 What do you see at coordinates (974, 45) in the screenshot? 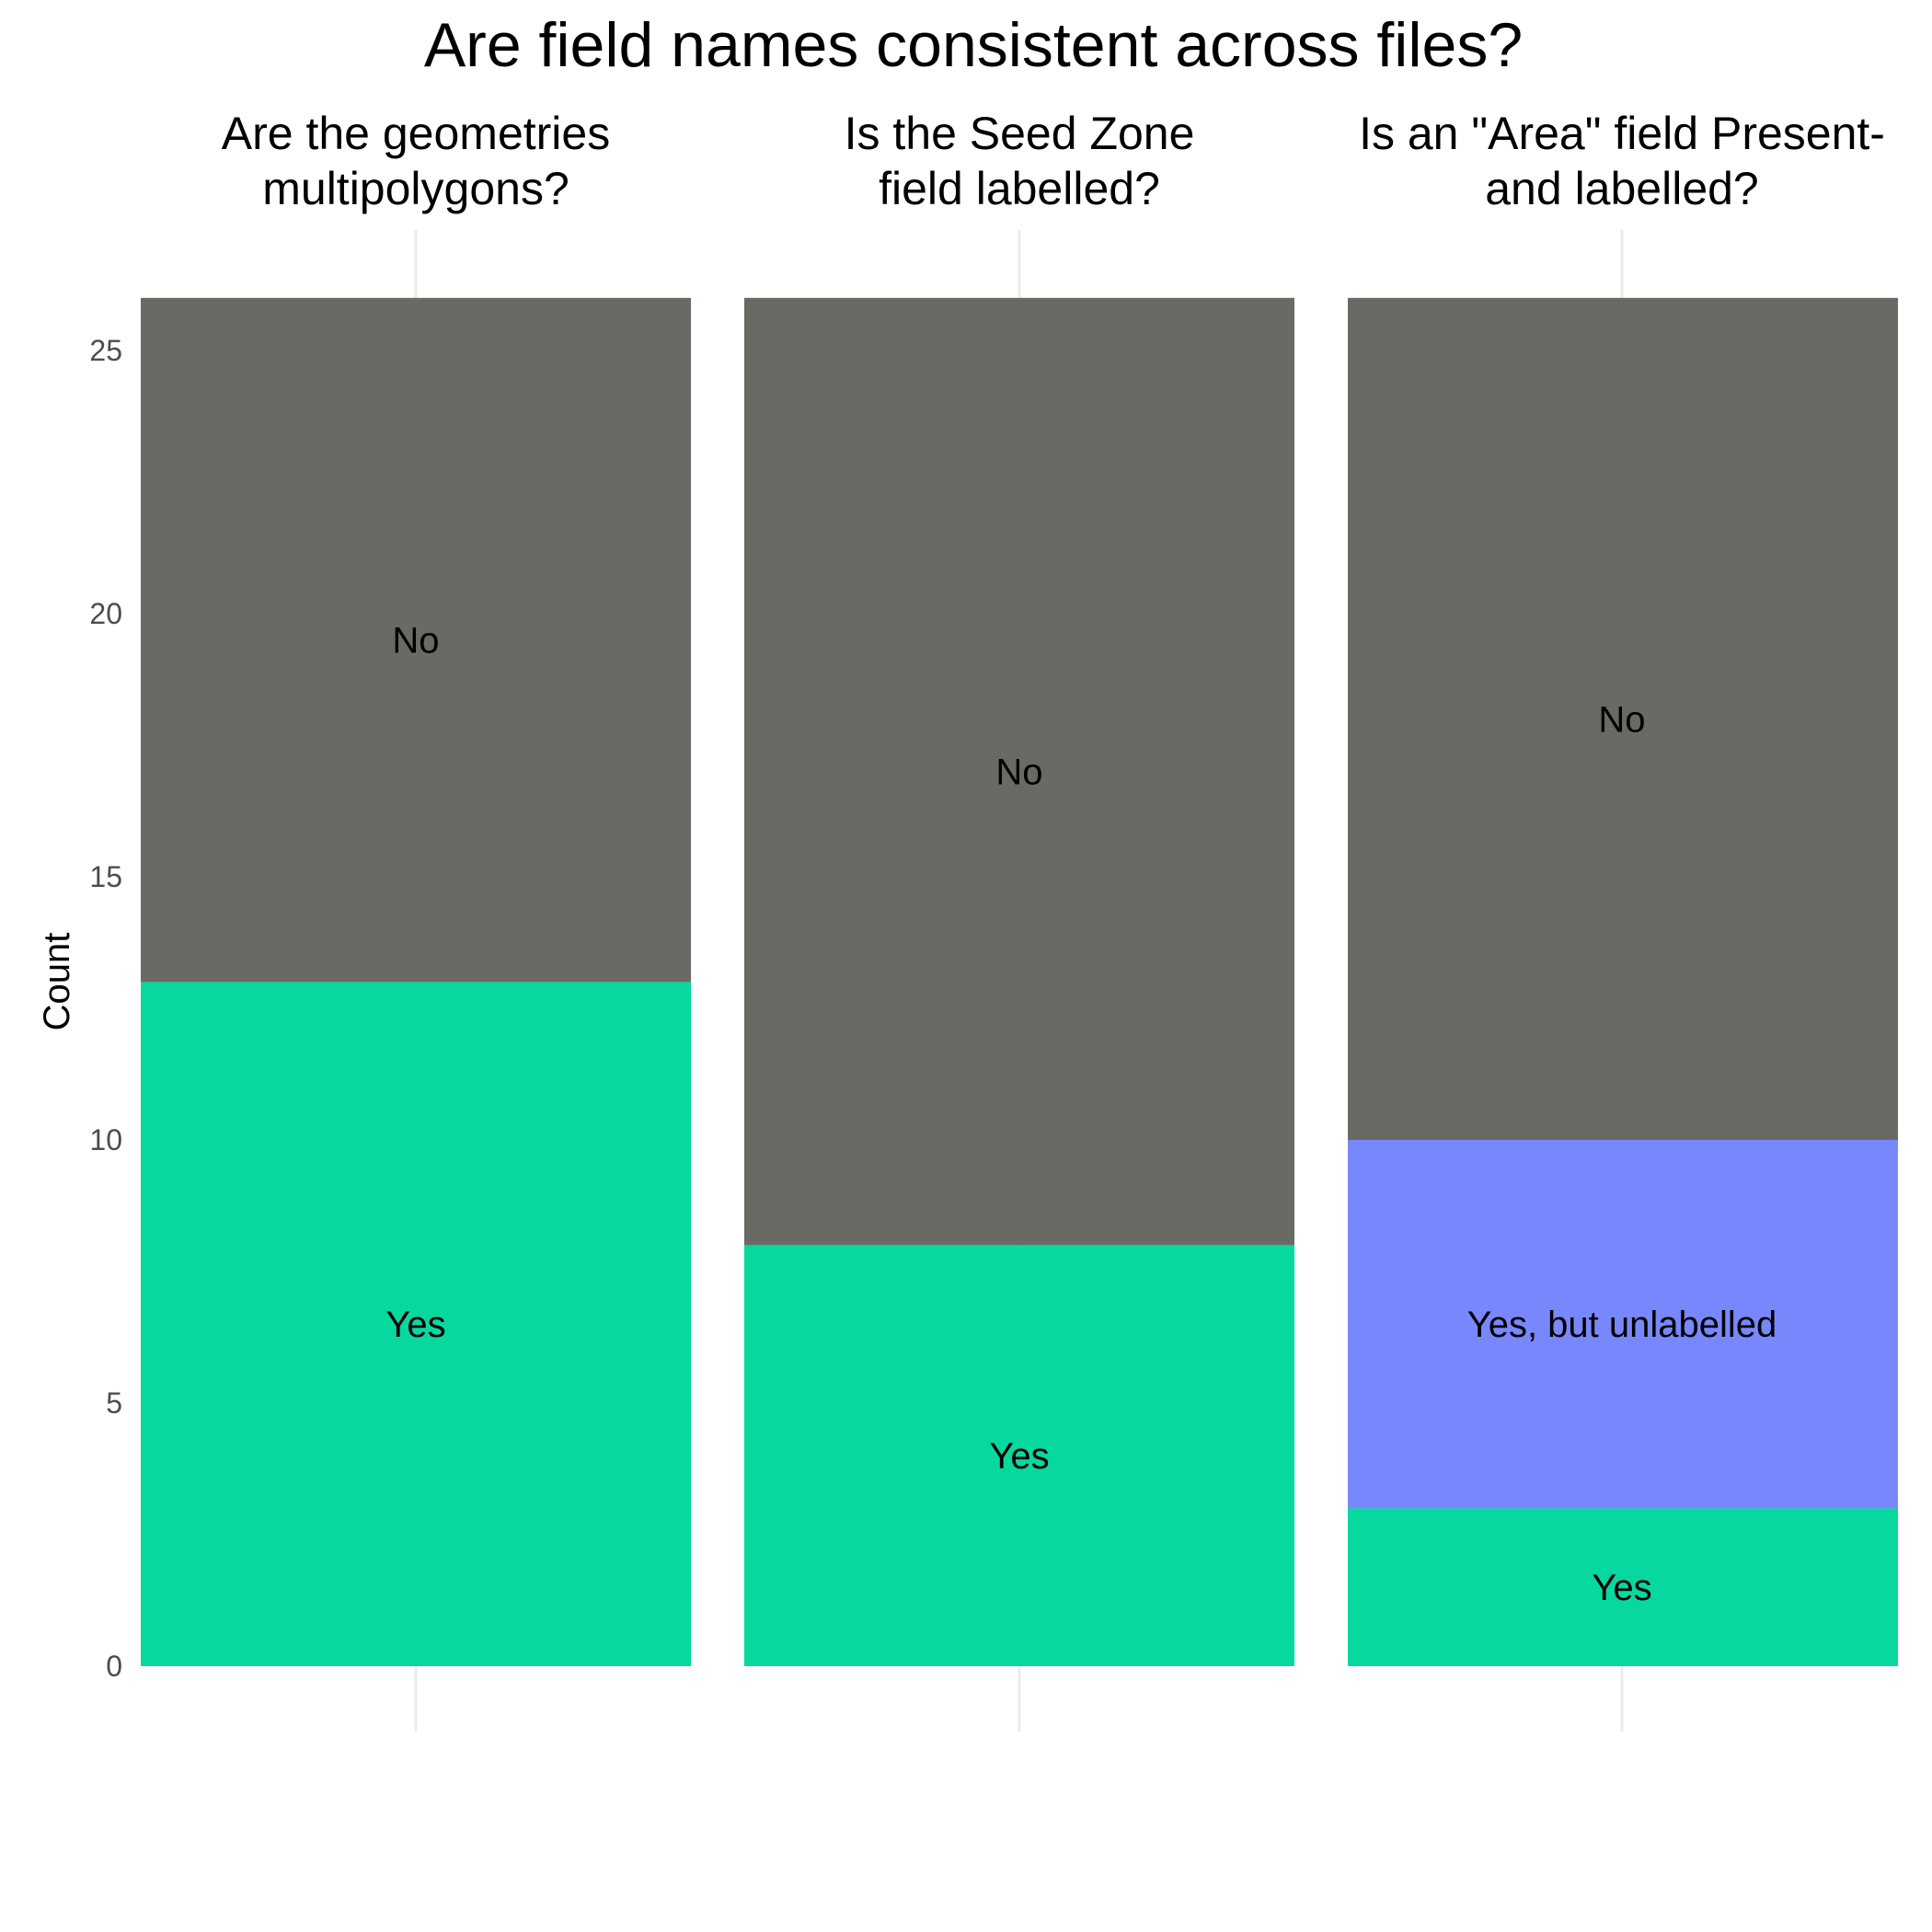
I see `chart-title: Are field names consistent across files?` at bounding box center [974, 45].